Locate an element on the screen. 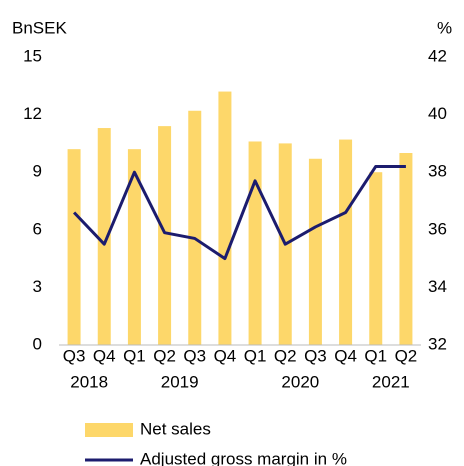 Image resolution: width=464 pixels, height=466 pixels. y-tick-label: 12 is located at coordinates (32, 113).